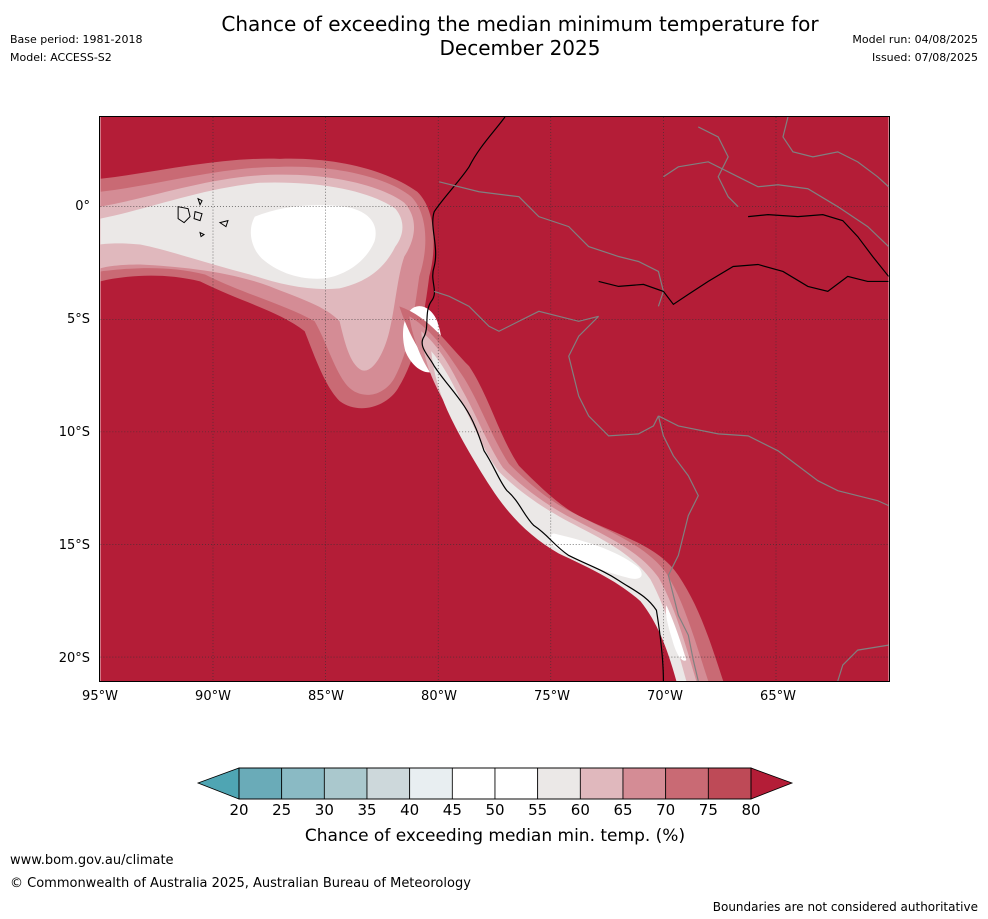 The width and height of the screenshot is (988, 919). What do you see at coordinates (324, 810) in the screenshot?
I see `colorbar-tick: 30` at bounding box center [324, 810].